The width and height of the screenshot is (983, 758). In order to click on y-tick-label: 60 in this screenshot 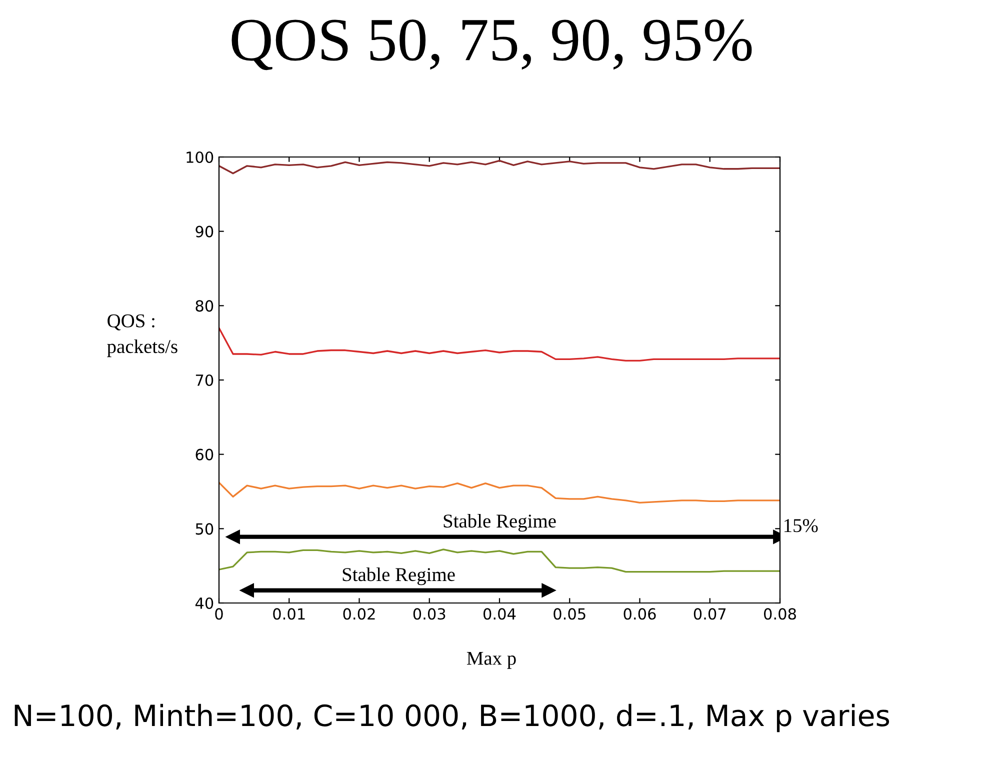, I will do `click(205, 454)`.